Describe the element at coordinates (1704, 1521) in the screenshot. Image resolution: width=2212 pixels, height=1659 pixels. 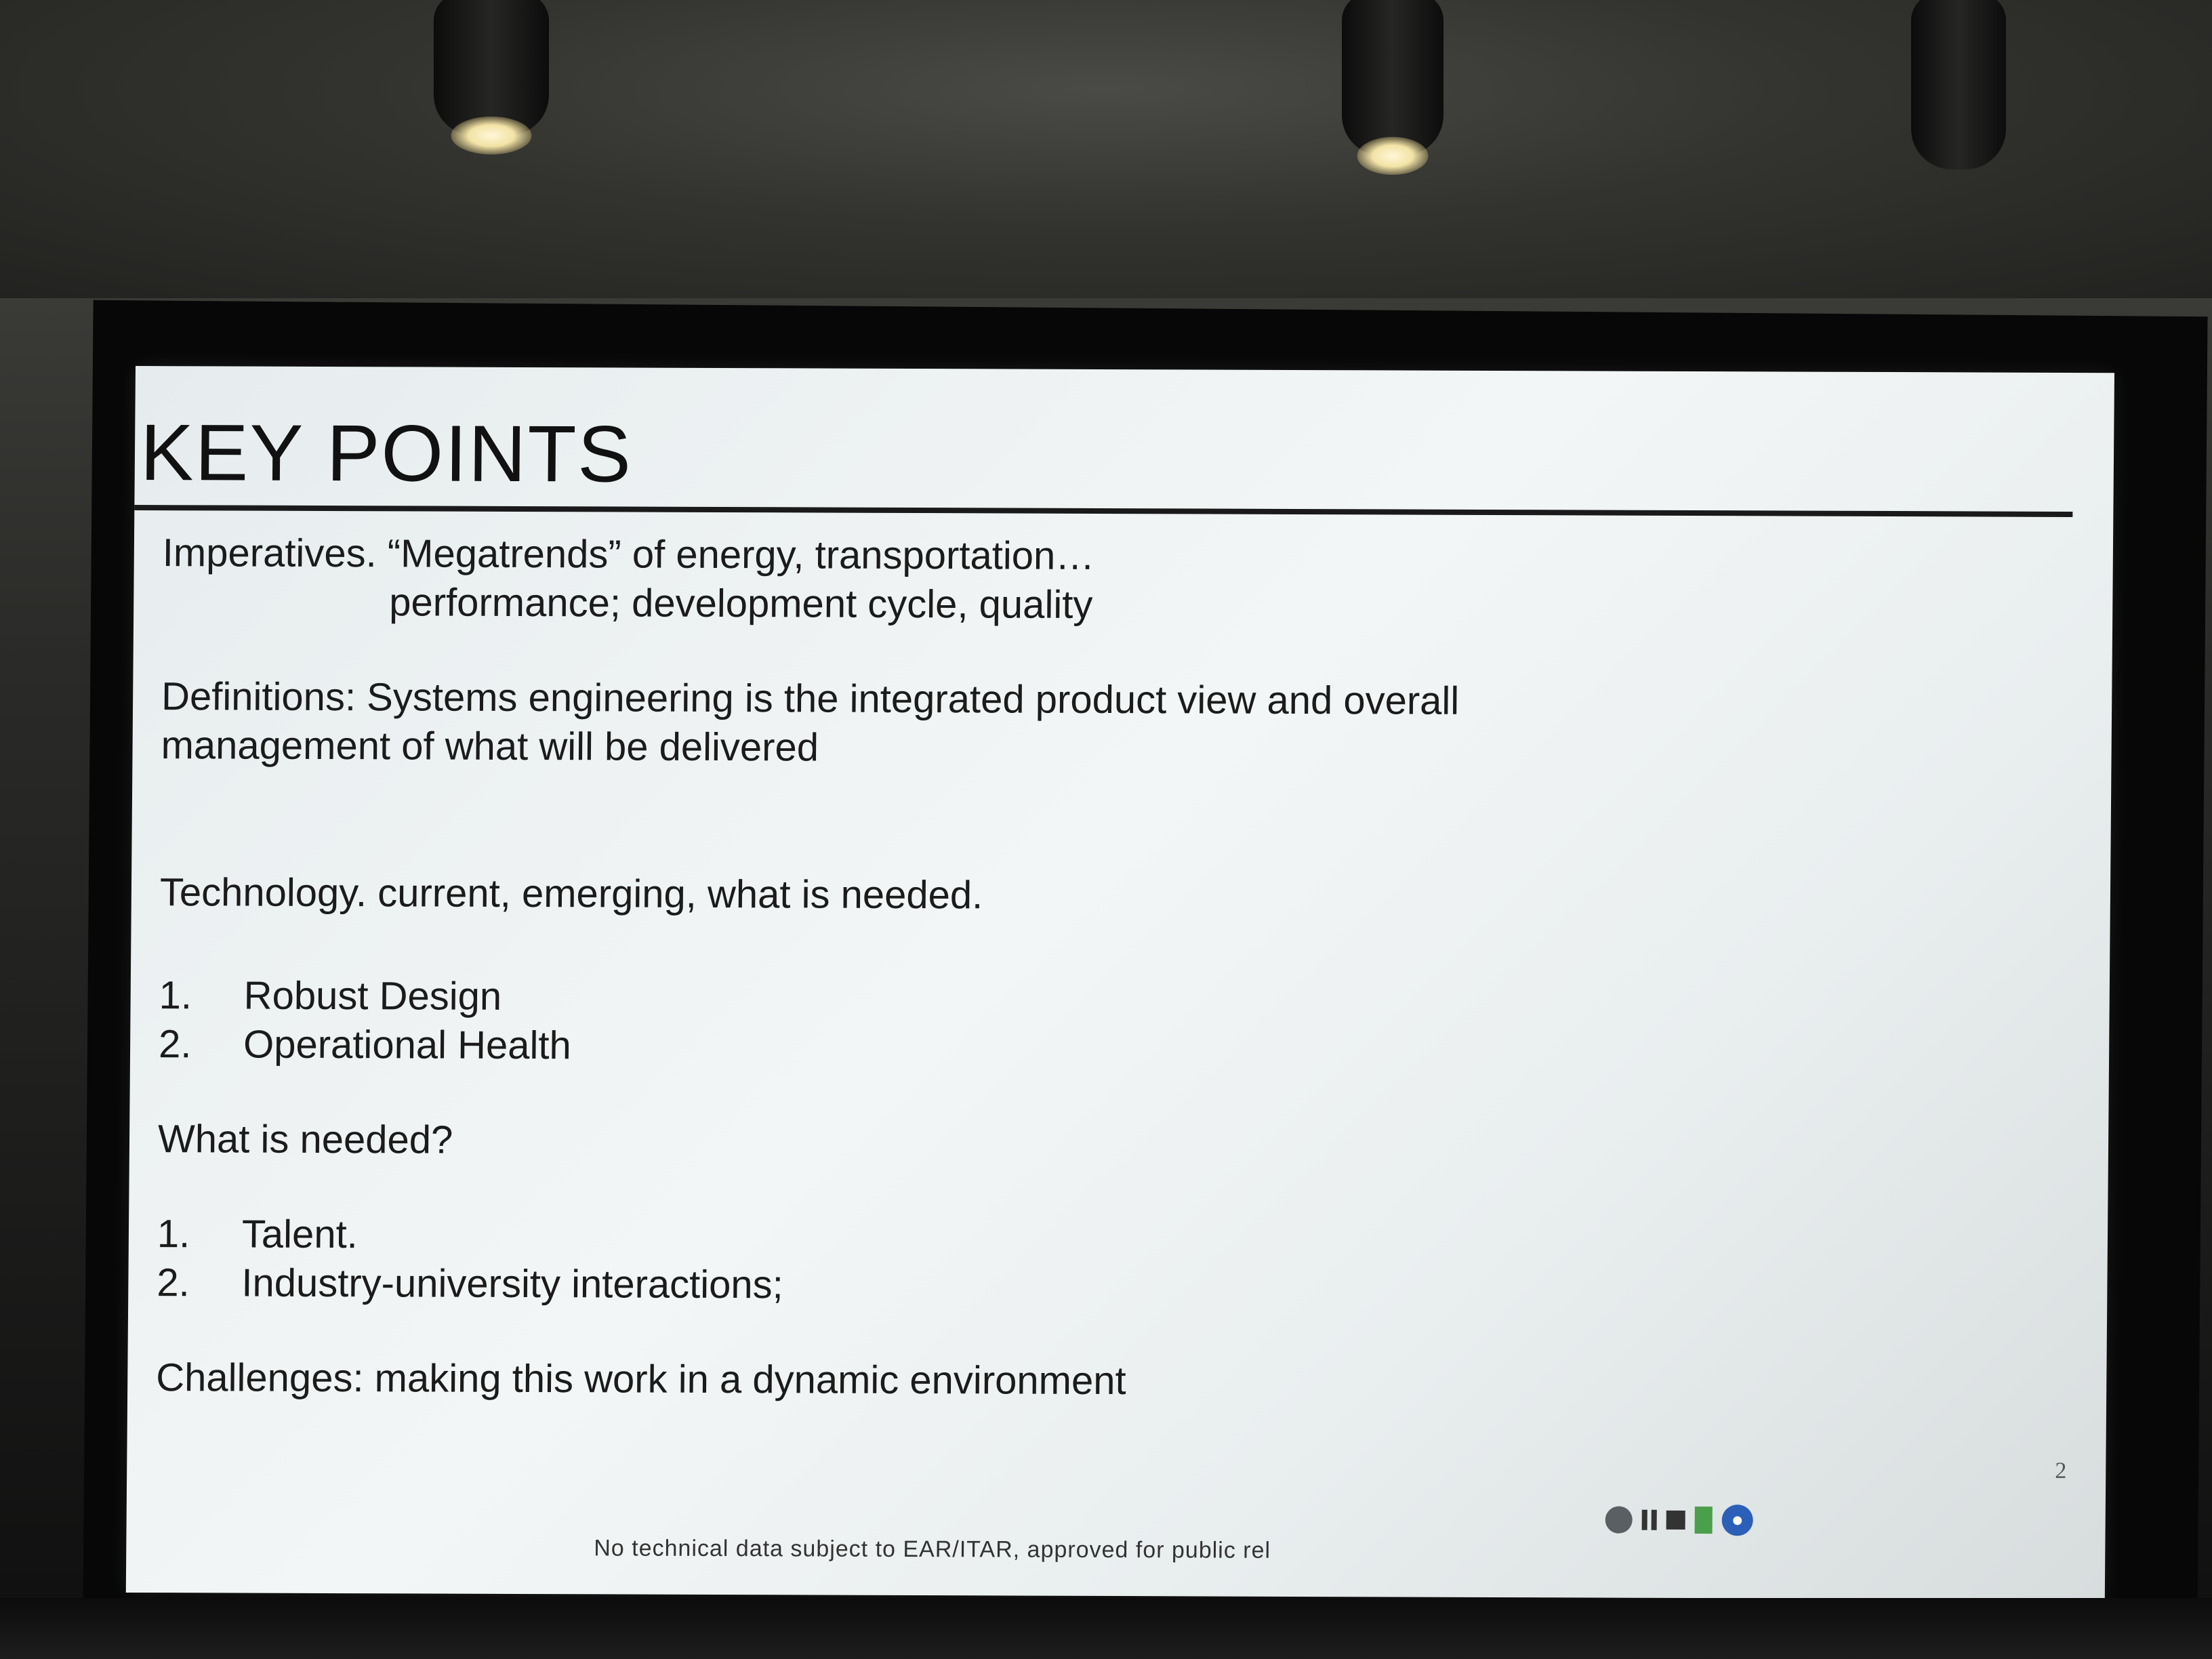
I see `battery-icon` at that location.